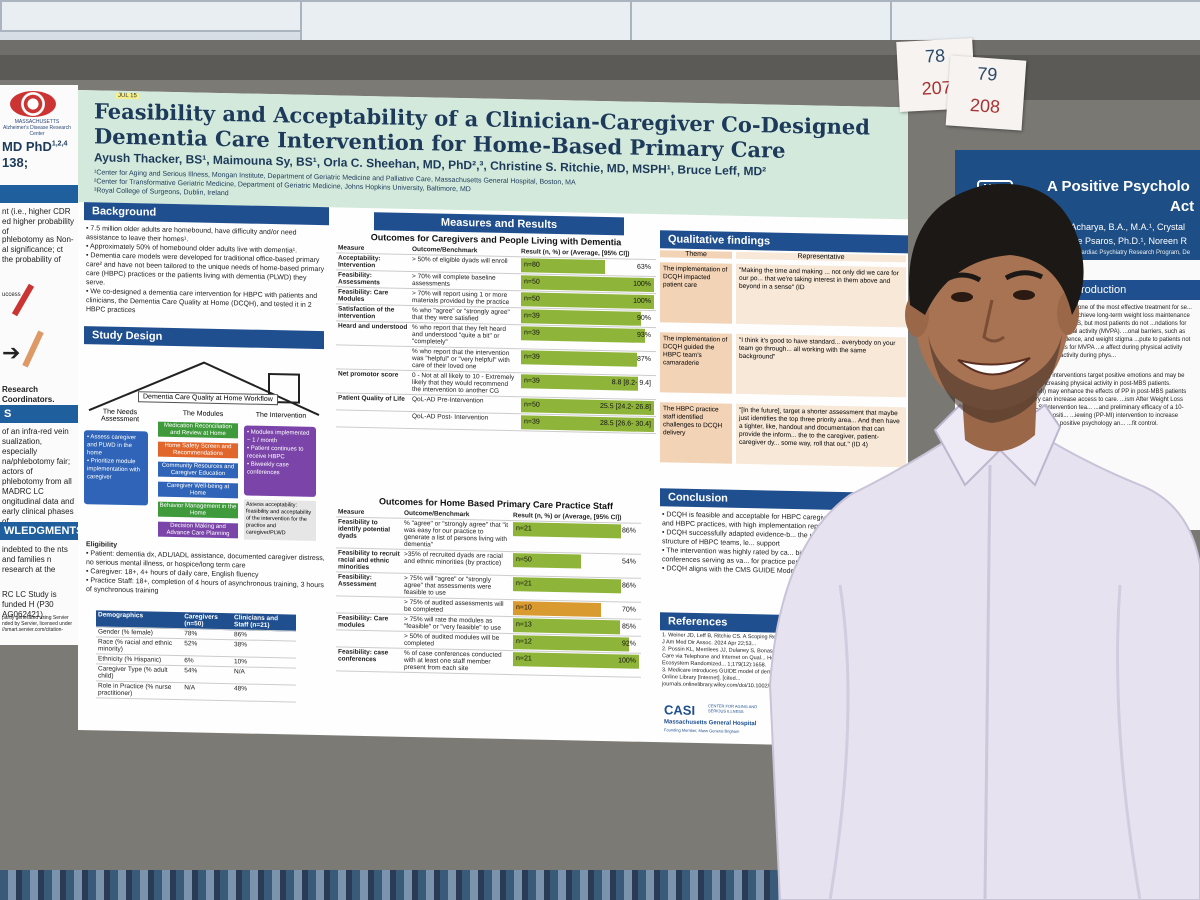 The width and height of the screenshot is (1200, 900). I want to click on result-value: 8.8 [8.2- 9.4], so click(631, 383).